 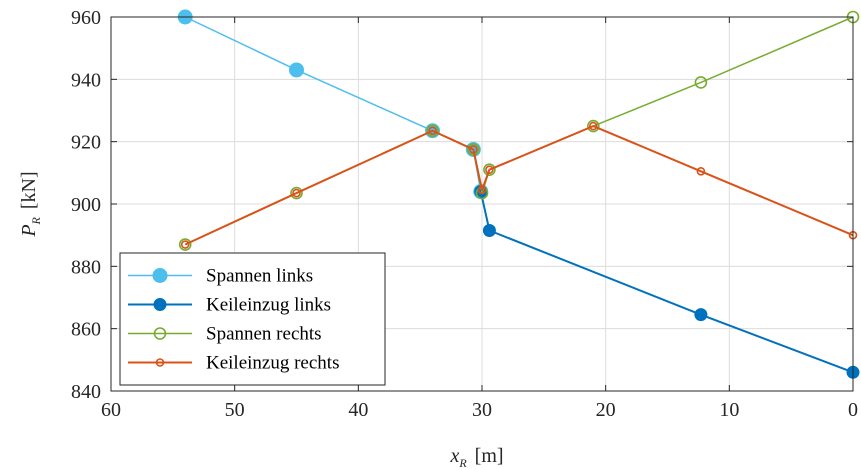 I want to click on x-tick-label: 60, so click(x=111, y=410).